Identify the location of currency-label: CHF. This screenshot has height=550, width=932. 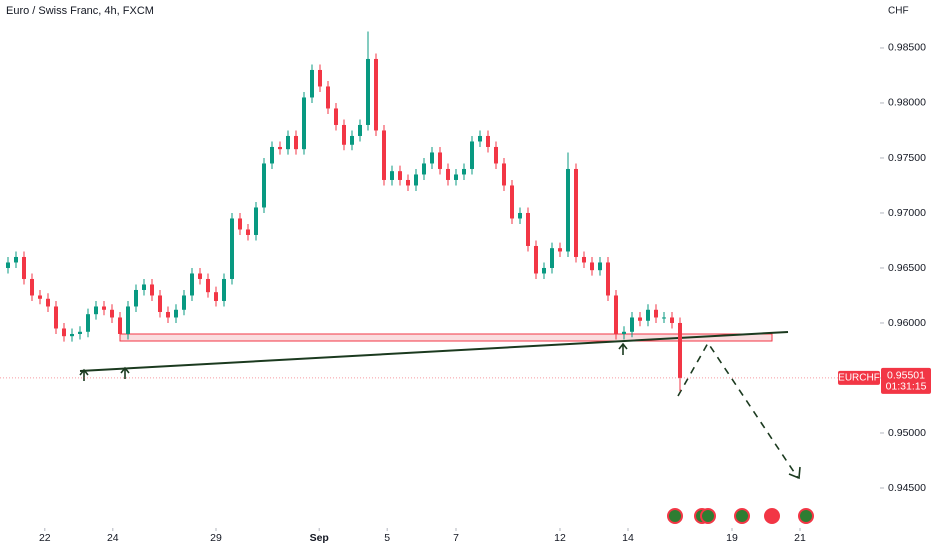
(898, 11).